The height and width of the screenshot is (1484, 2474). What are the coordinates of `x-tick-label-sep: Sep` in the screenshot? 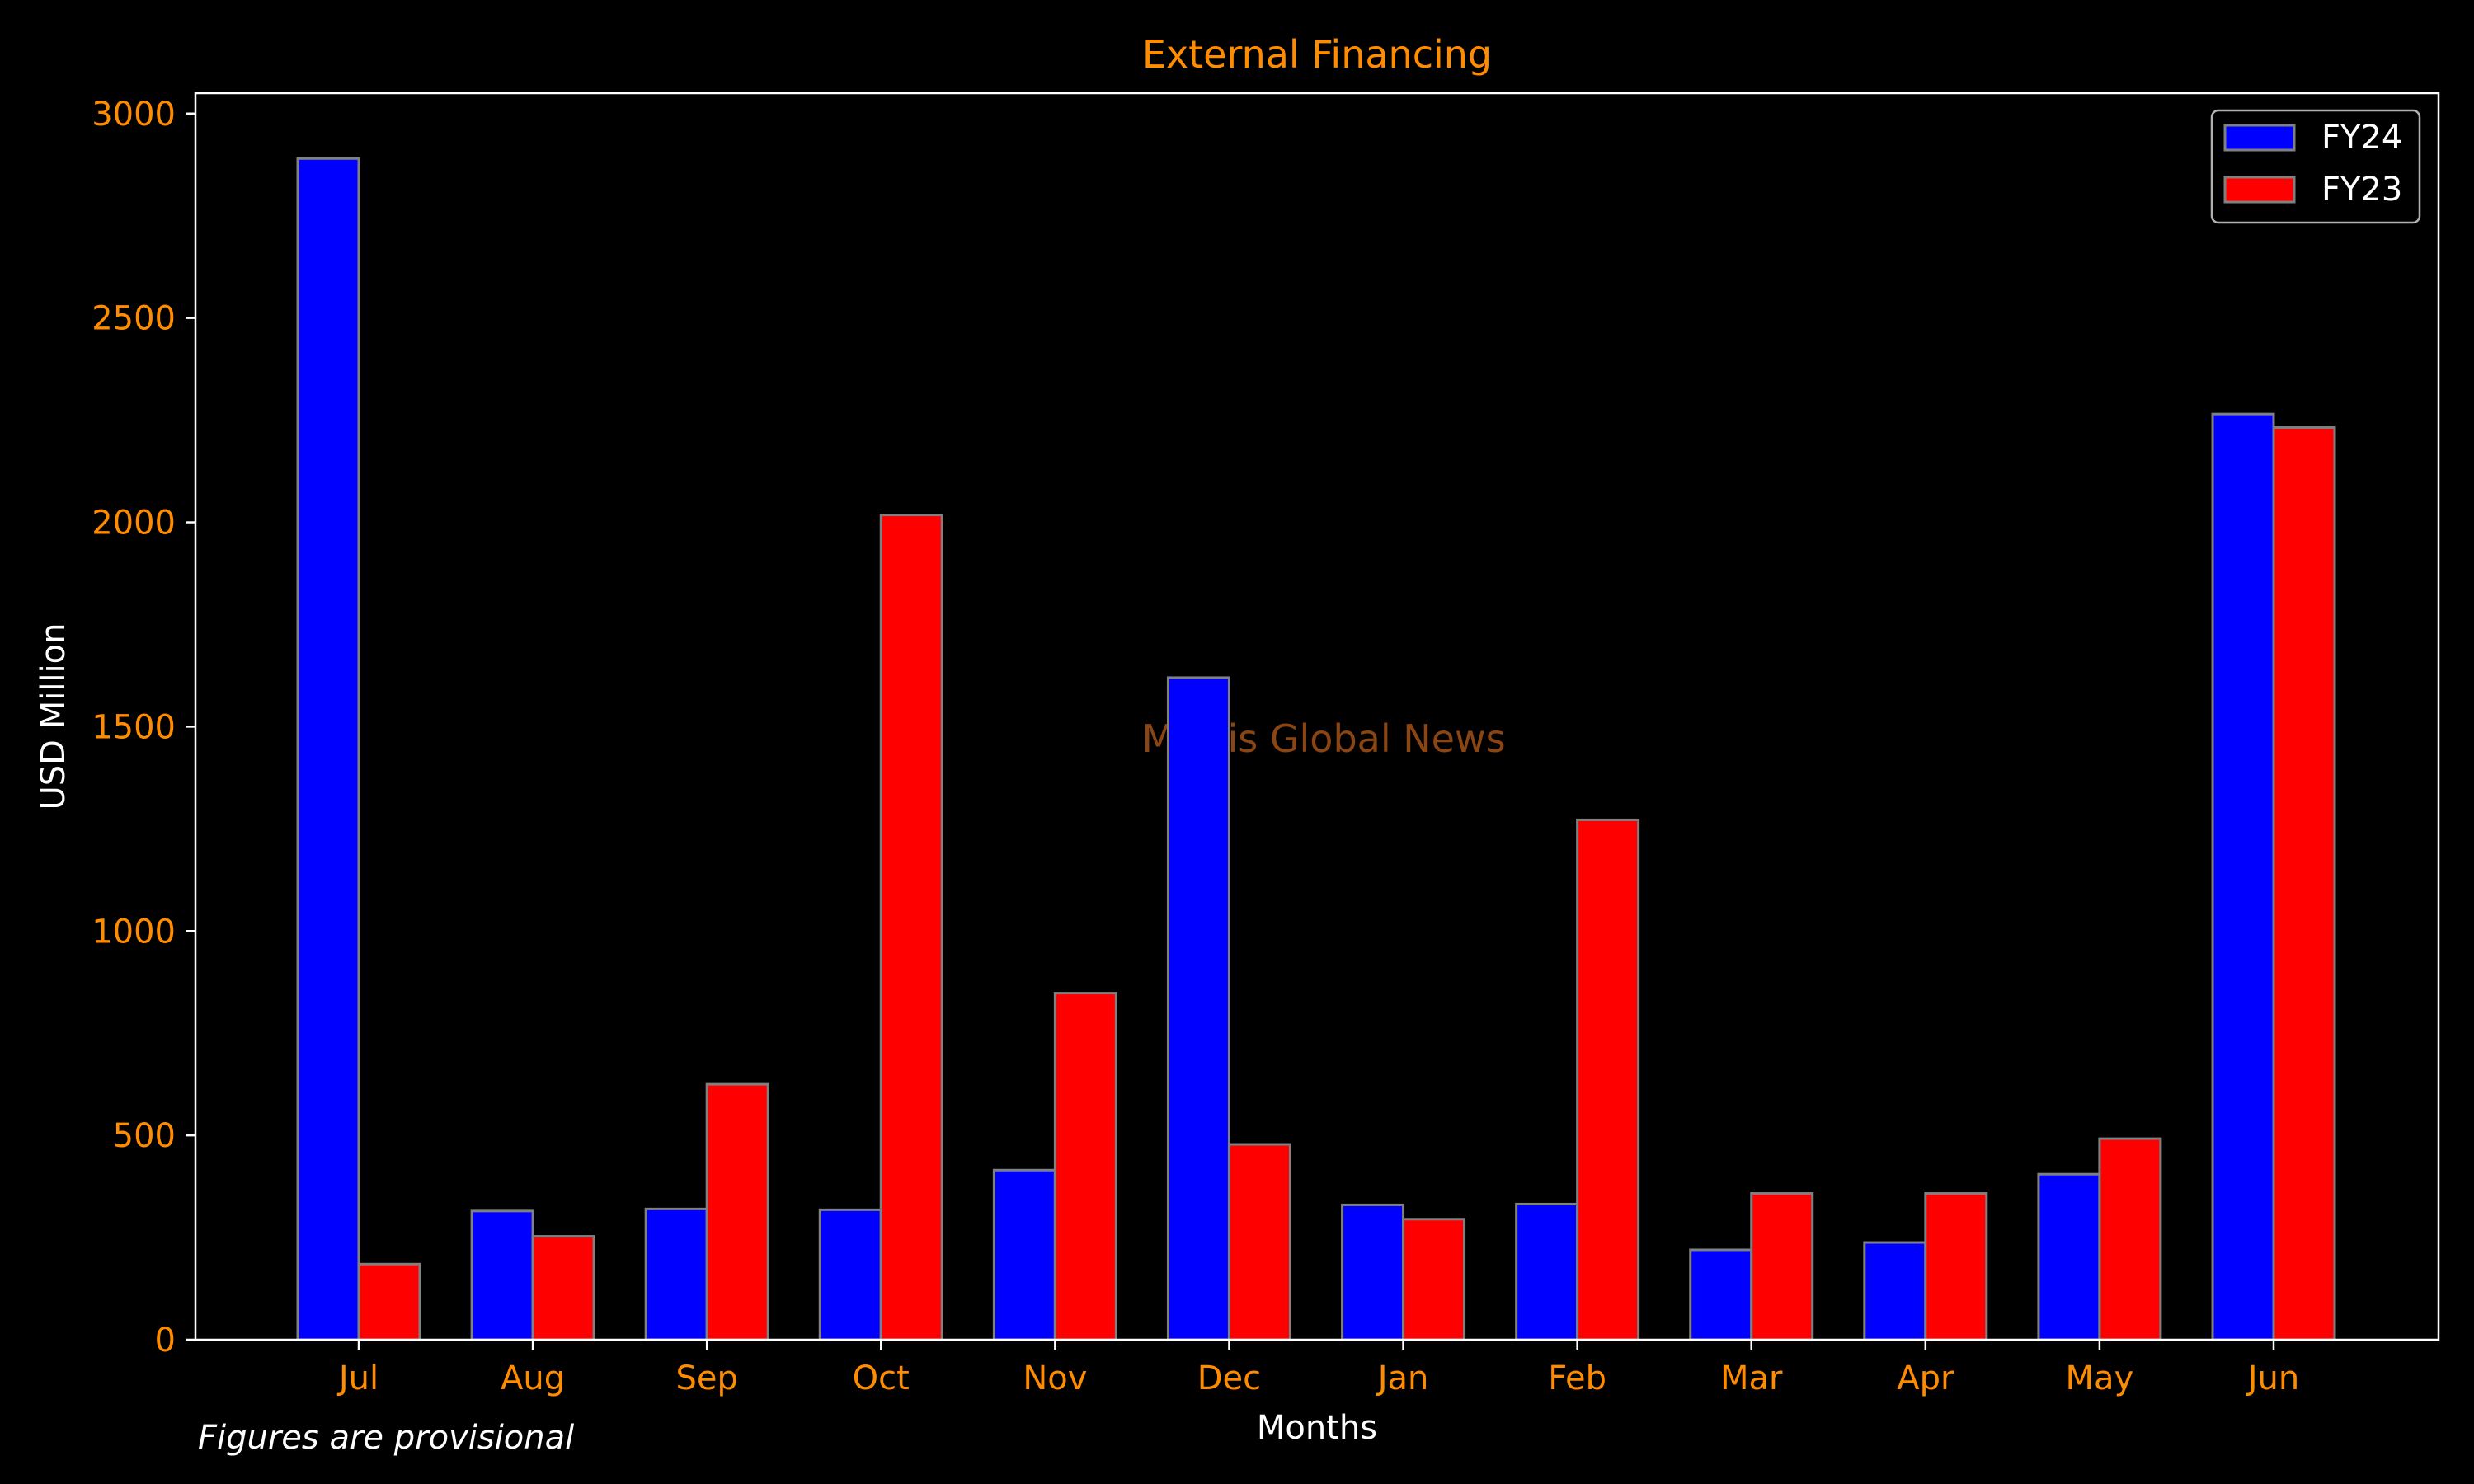 It's located at (706, 1378).